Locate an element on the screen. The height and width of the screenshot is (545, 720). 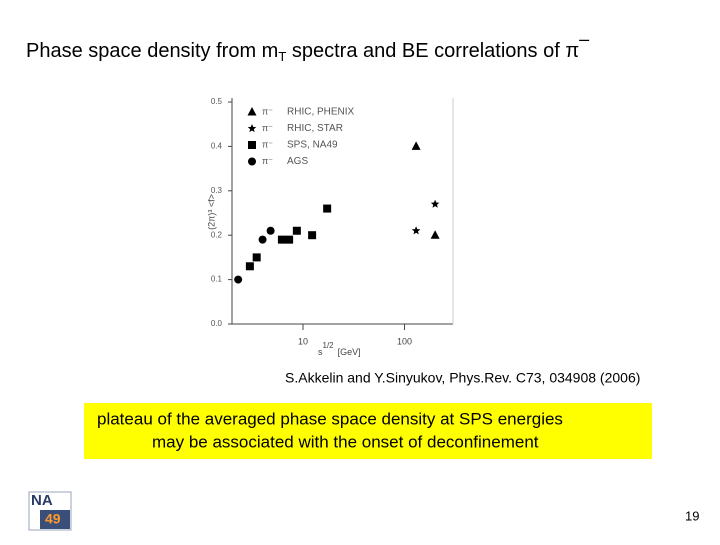
x-axis-label: s1/2[GeV] is located at coordinates (339, 349).